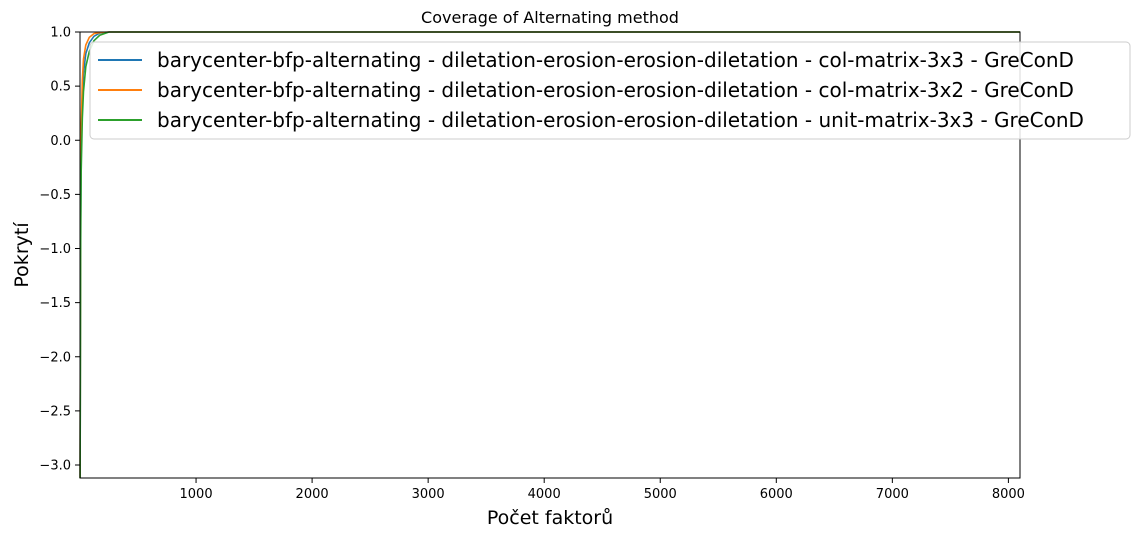 The image size is (1141, 537). I want to click on y-tick-label: −2.0, so click(55, 357).